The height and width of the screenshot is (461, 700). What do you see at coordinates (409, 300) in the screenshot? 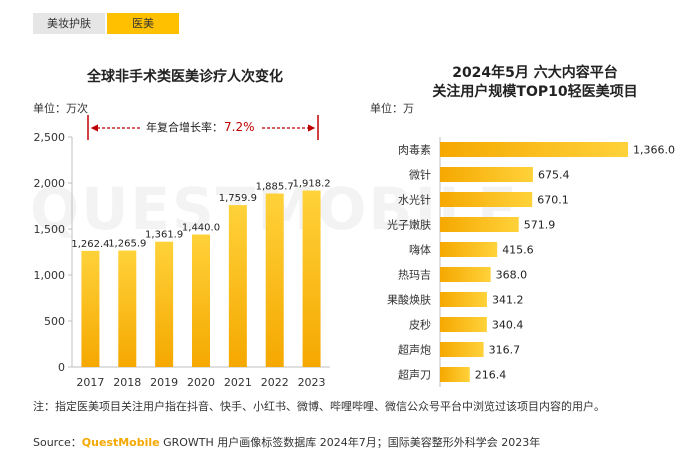
I see `right-category-label: 果酸焕肤` at bounding box center [409, 300].